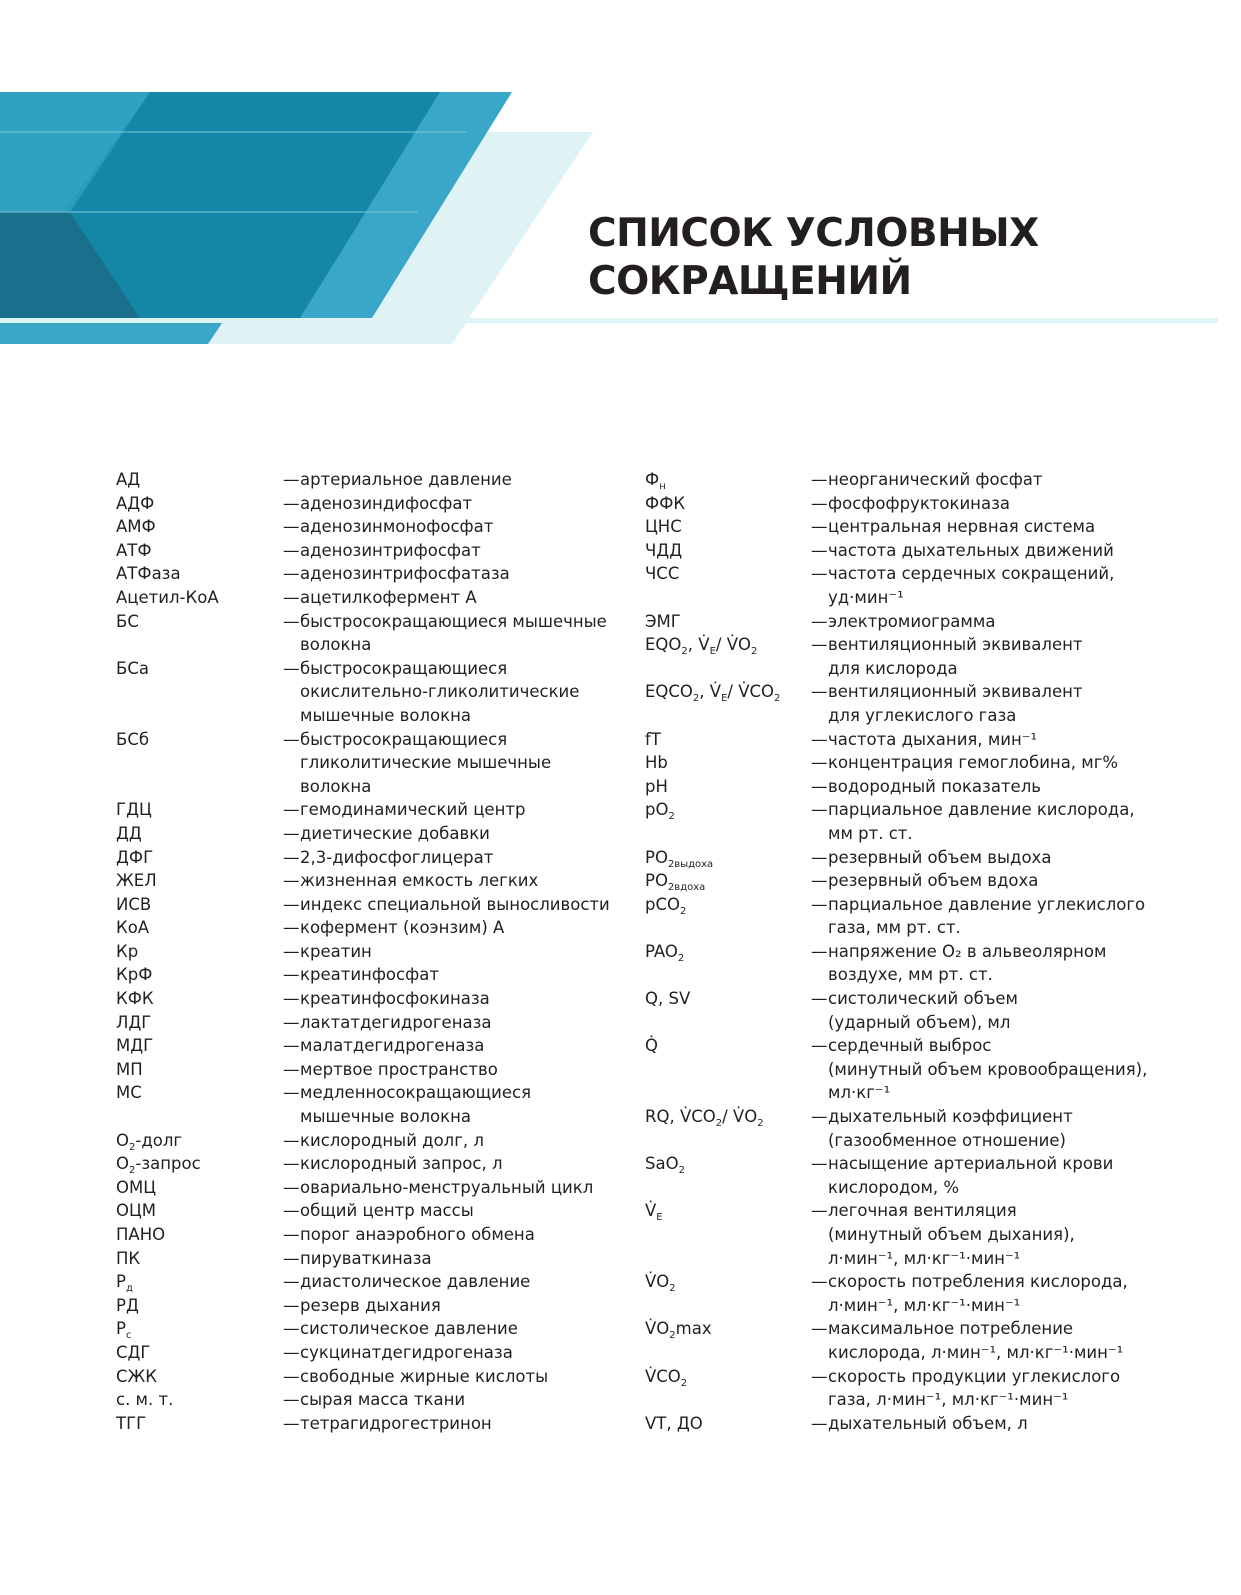  I want to click on abbreviation-entry: МП — мертвое пространство, so click(366, 1070).